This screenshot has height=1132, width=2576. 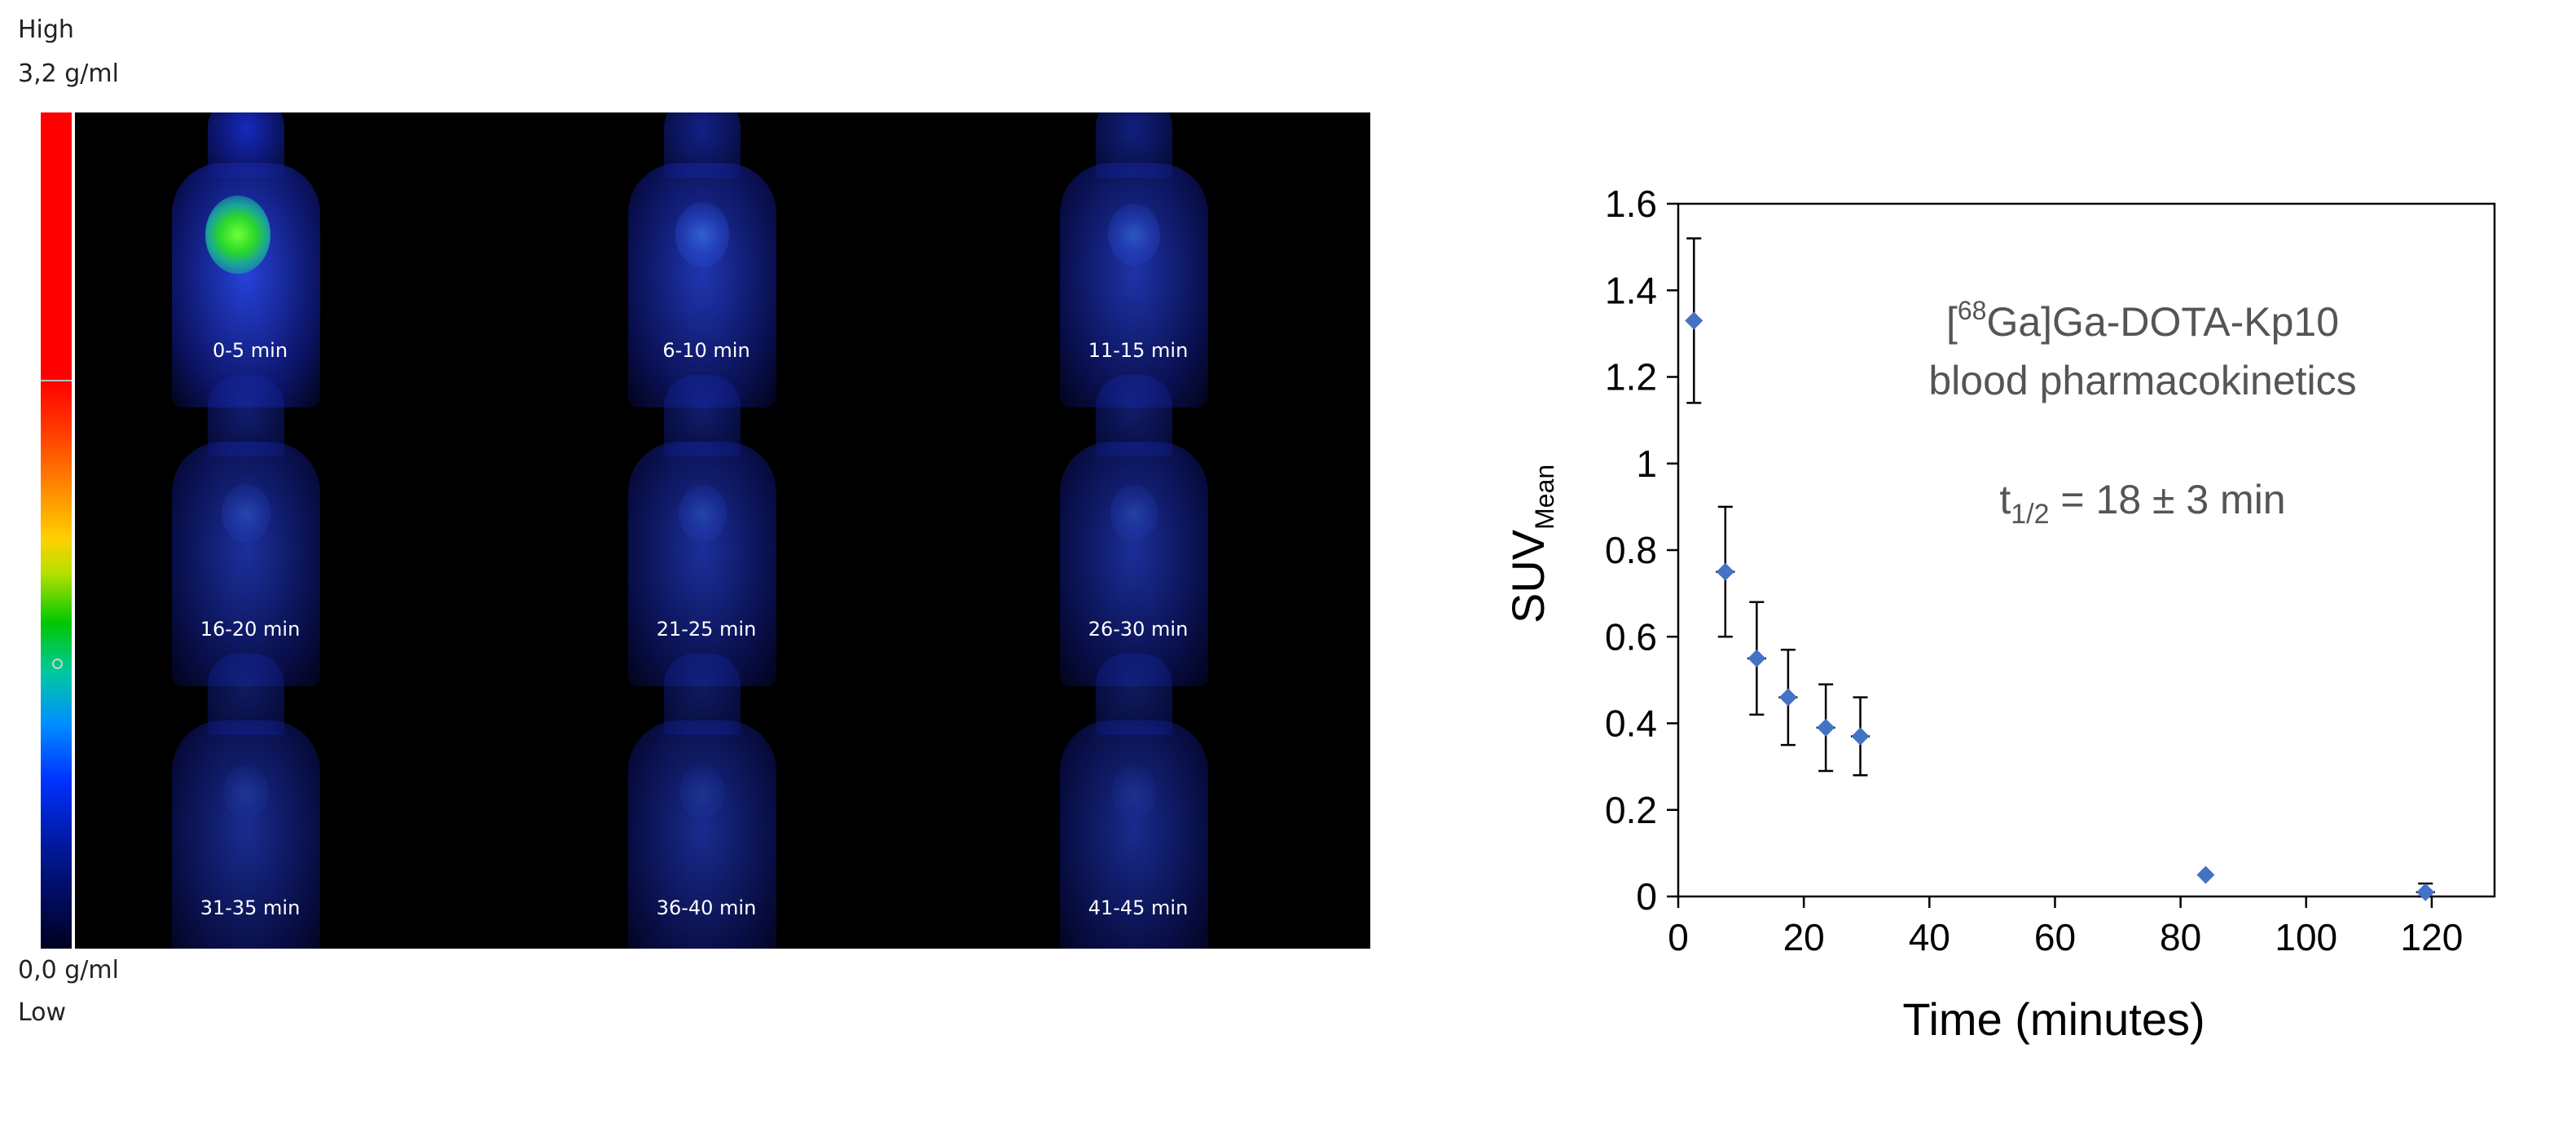 I want to click on pet-frame-label: 0-5 min, so click(x=250, y=351).